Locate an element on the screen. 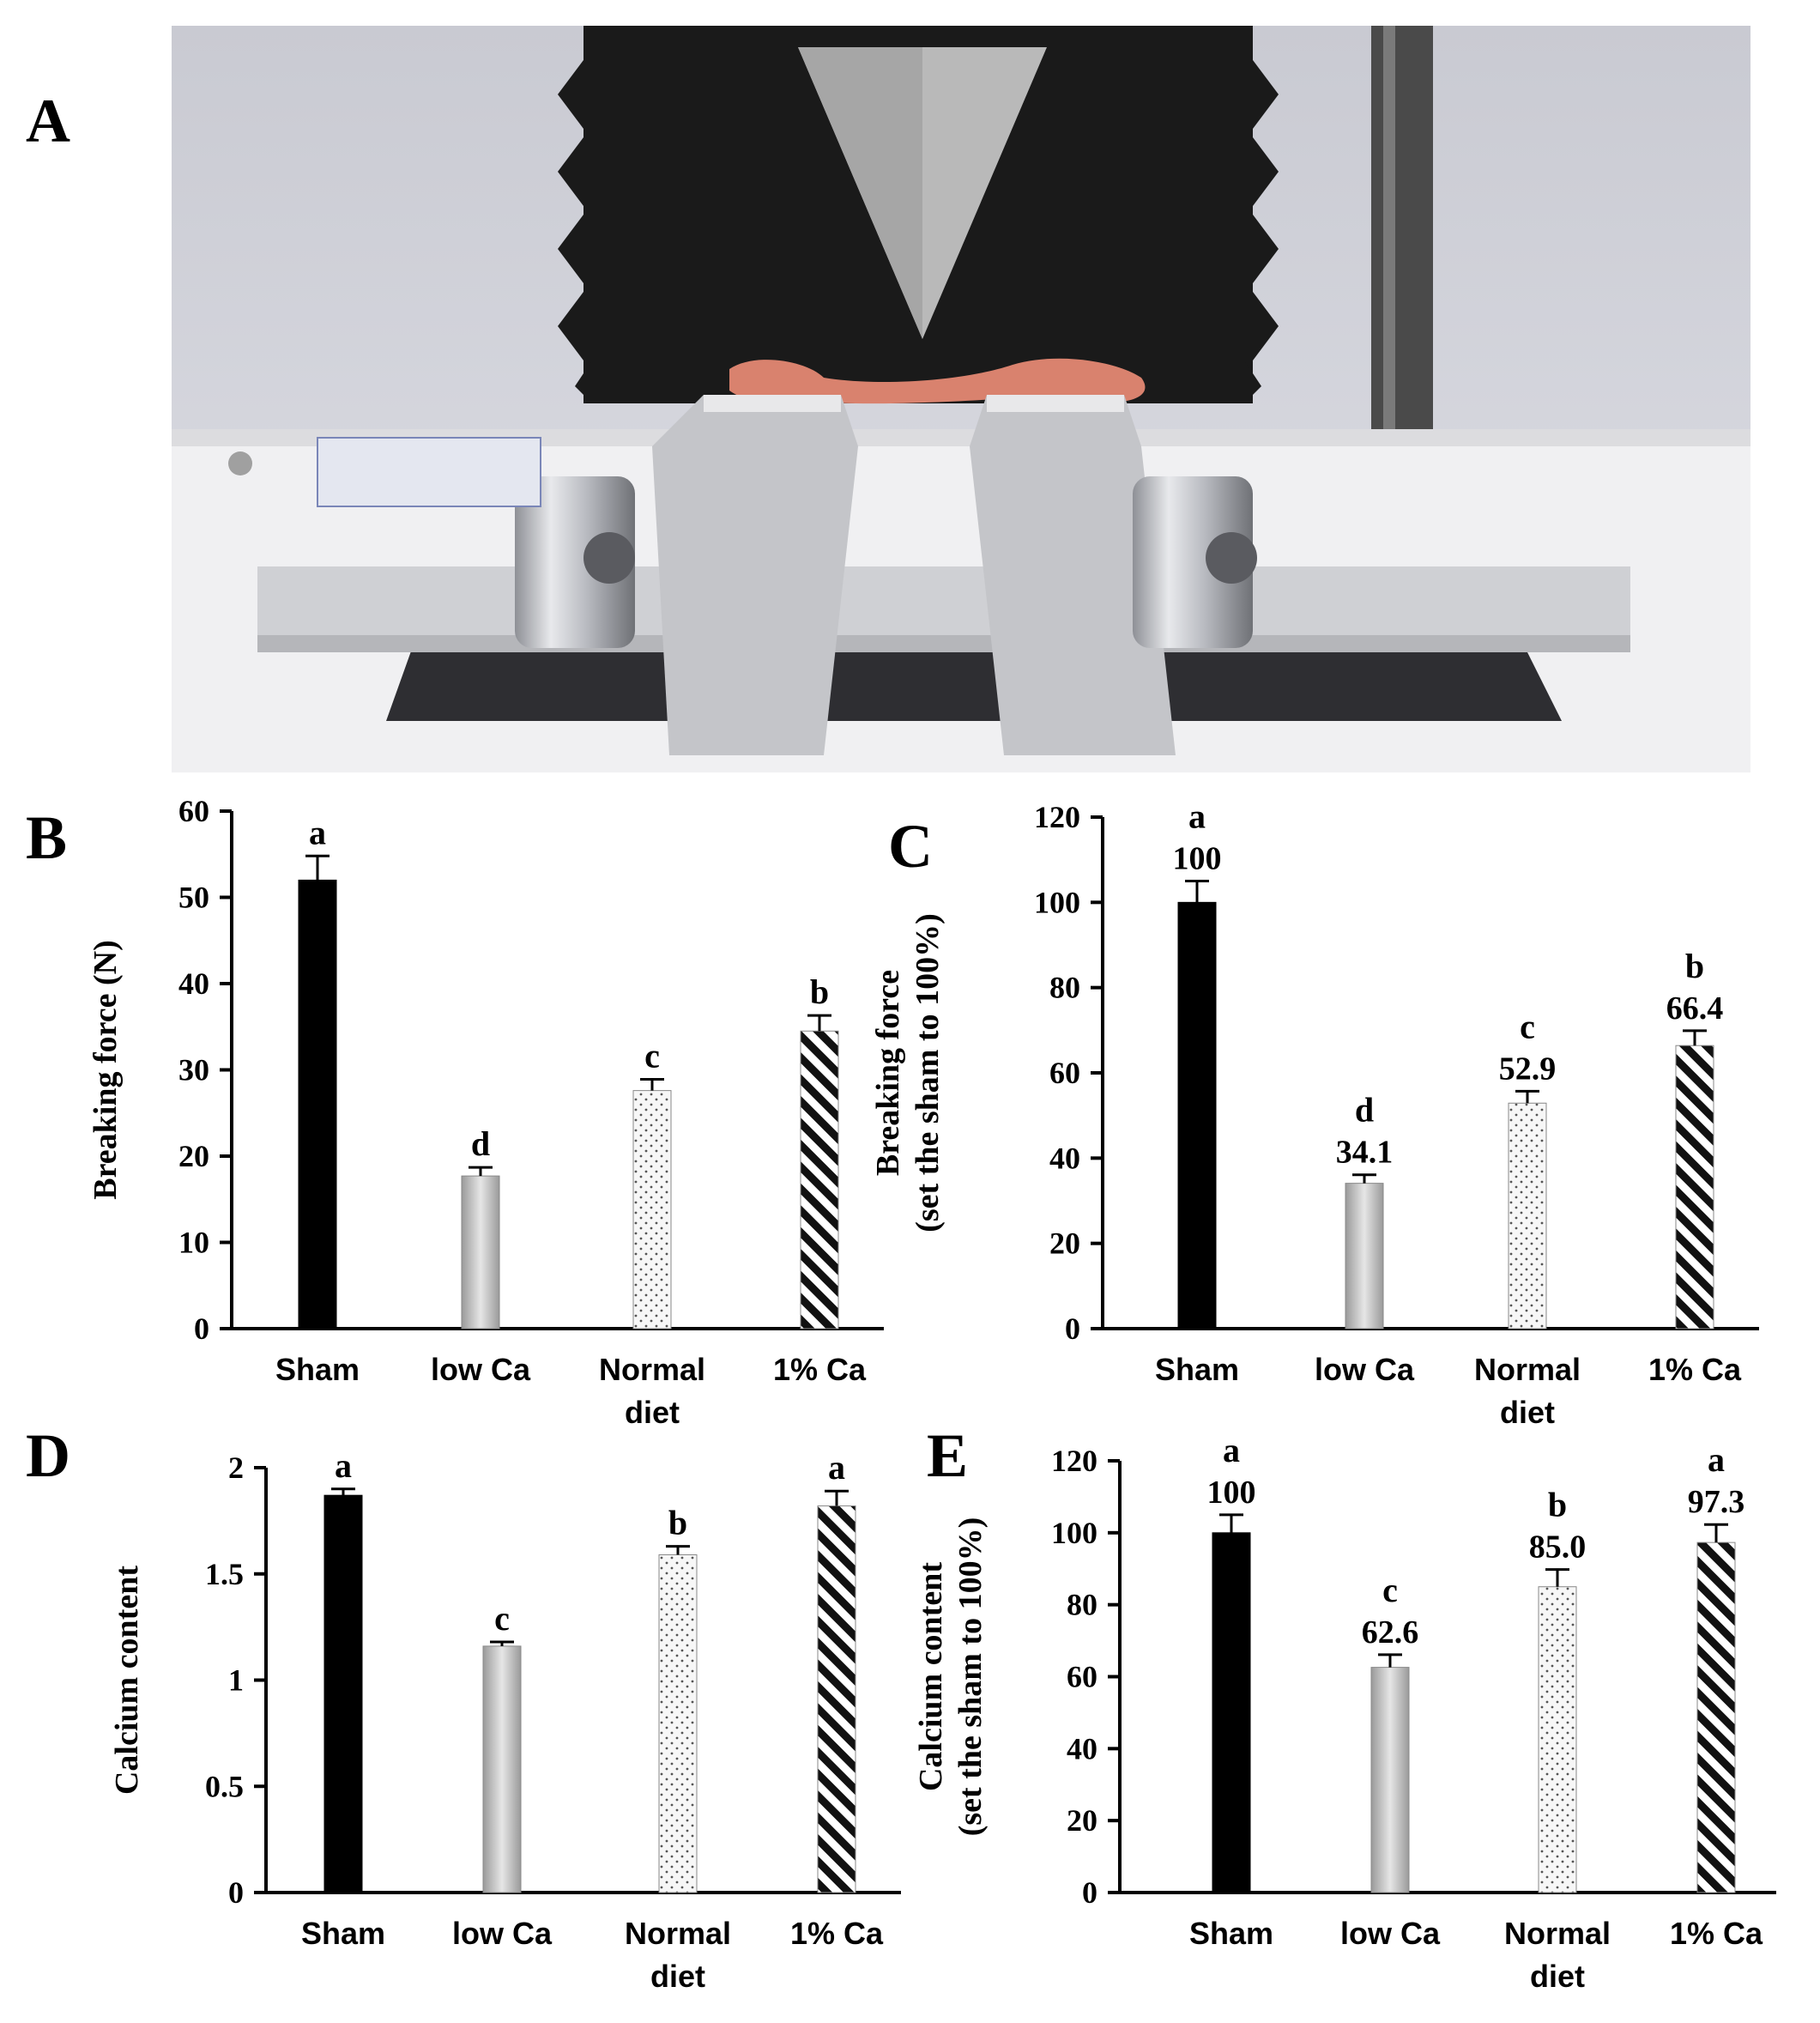 The width and height of the screenshot is (1820, 2023). y-tick-label-c: 40 is located at coordinates (1064, 1158).